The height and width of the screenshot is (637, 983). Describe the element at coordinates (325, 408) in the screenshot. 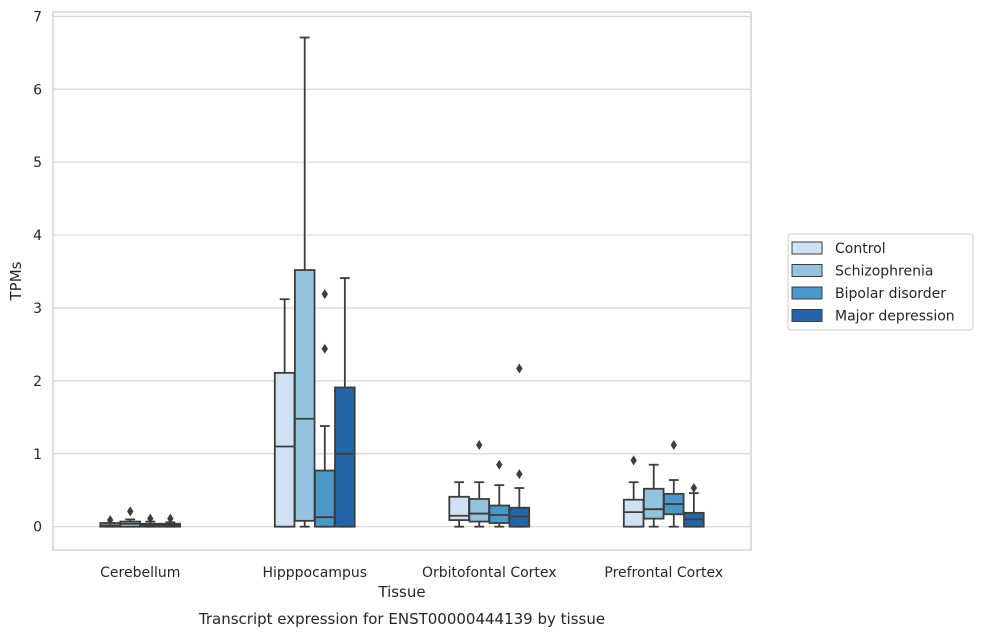

I see `box-hipppocampus-bipolar-disorder` at that location.